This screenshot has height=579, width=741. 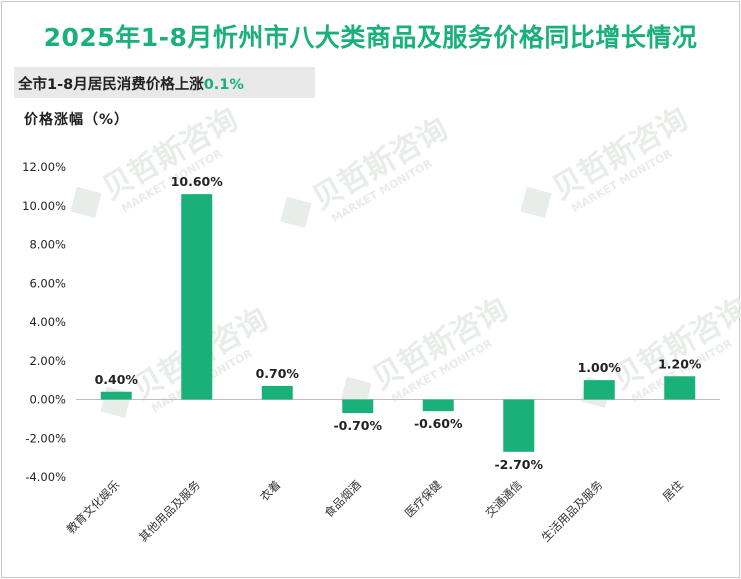 What do you see at coordinates (342, 499) in the screenshot?
I see `x-category-label: 食品烟酒` at bounding box center [342, 499].